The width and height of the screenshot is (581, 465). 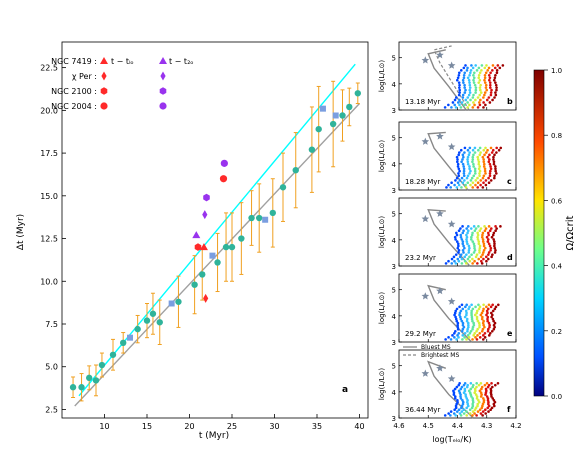 I want to click on legend-text-t-tbto: t − t₂ₒ, so click(x=181, y=61).